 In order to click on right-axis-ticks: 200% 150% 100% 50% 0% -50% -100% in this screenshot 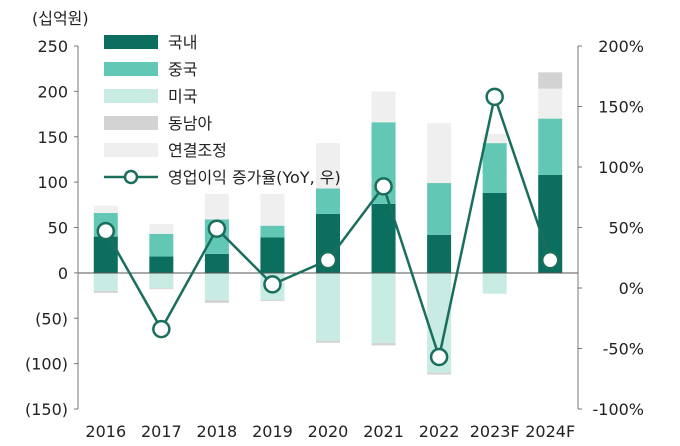, I will do `click(611, 228)`.